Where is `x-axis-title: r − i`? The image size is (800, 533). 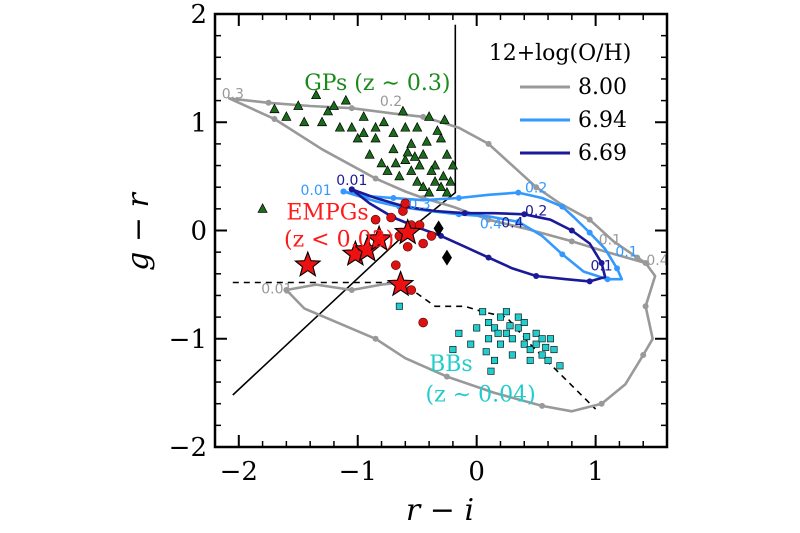
x-axis-title: r − i is located at coordinates (440, 510).